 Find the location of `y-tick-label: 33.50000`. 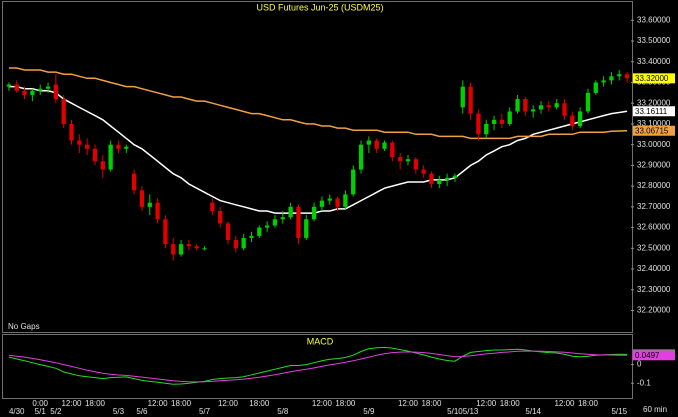

y-tick-label: 33.50000 is located at coordinates (654, 40).